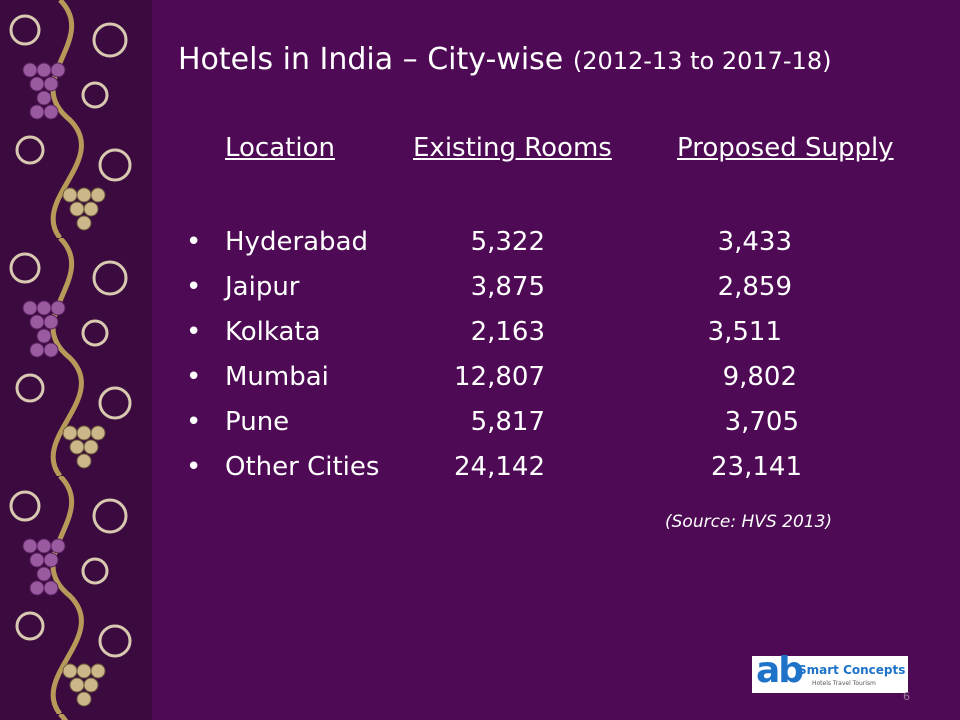 This screenshot has height=720, width=960. I want to click on table-row: • Kolkata 2,163 3,511, so click(480, 337).